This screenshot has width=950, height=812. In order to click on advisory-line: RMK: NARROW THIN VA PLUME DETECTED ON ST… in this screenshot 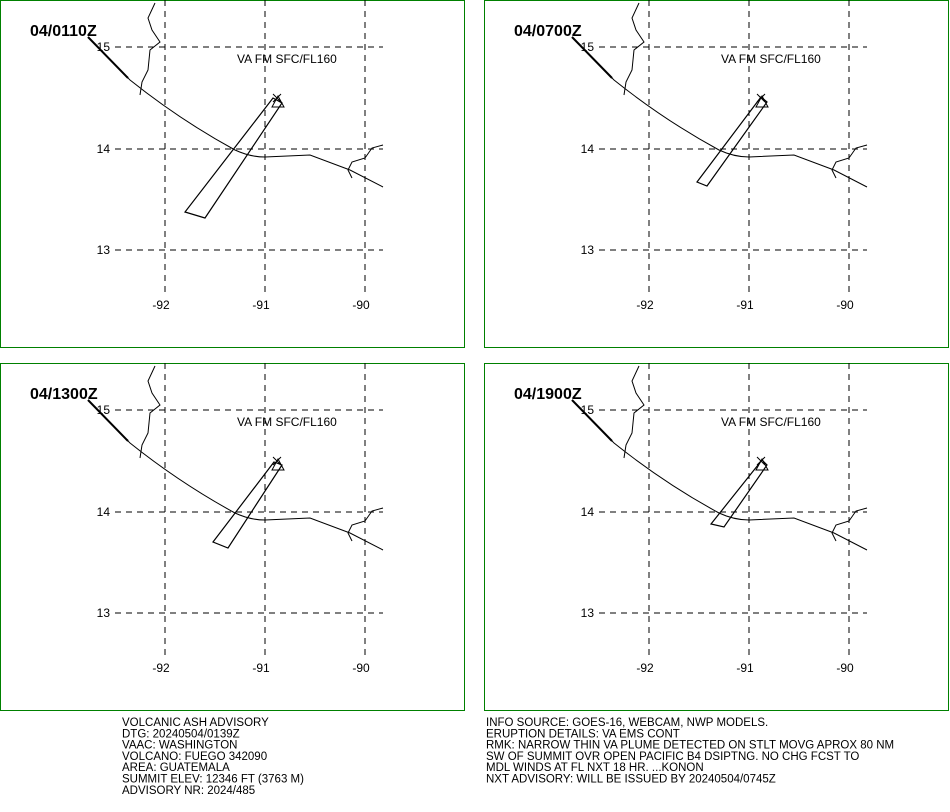, I will do `click(690, 746)`.